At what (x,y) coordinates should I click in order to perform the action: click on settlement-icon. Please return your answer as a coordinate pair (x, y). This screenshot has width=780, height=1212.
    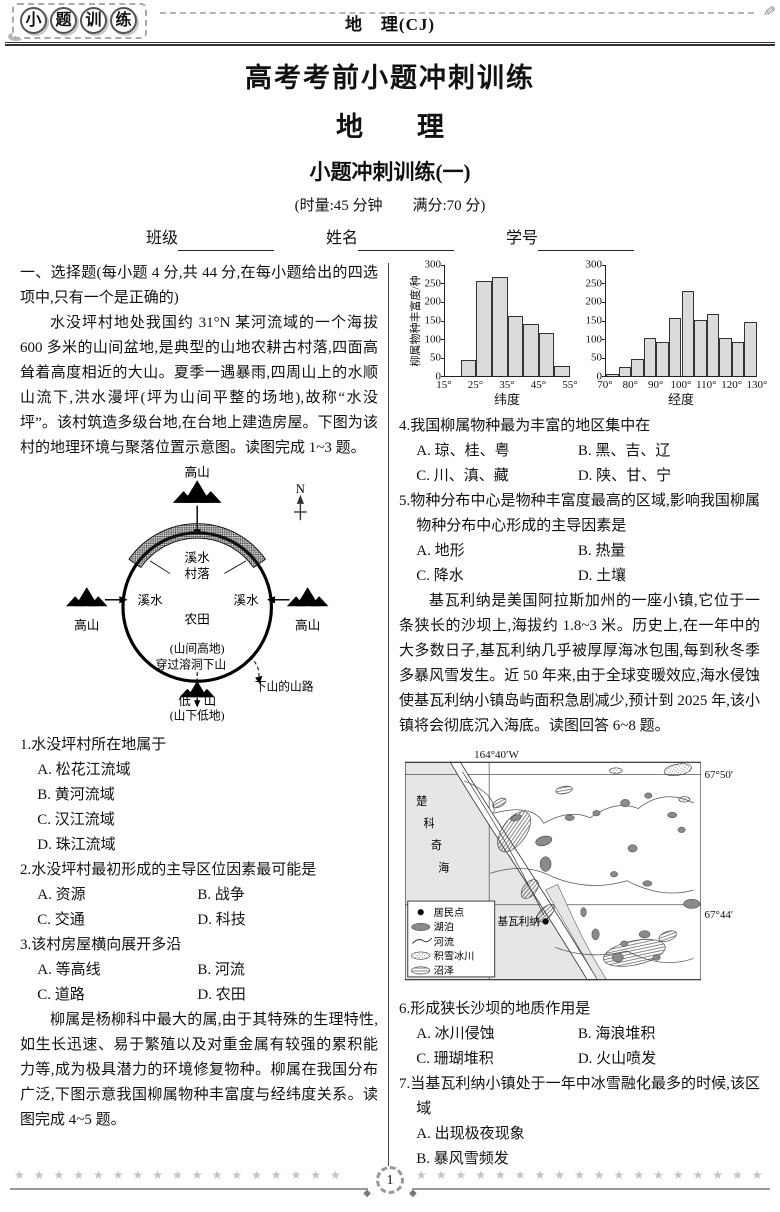
    Looking at the image, I should click on (420, 912).